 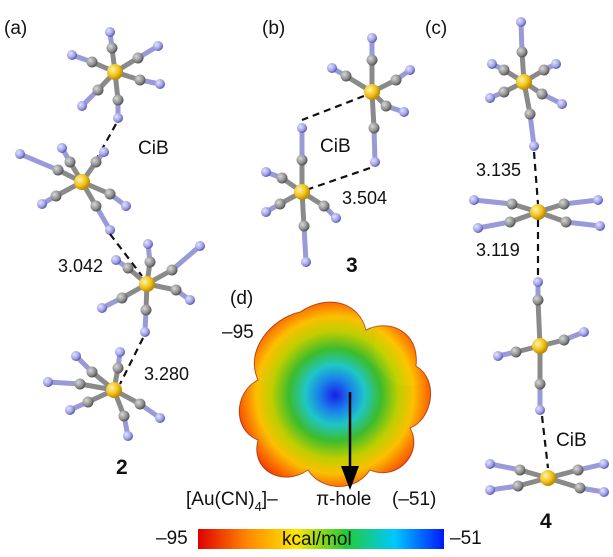 I want to click on esp-surface, so click(x=335, y=394).